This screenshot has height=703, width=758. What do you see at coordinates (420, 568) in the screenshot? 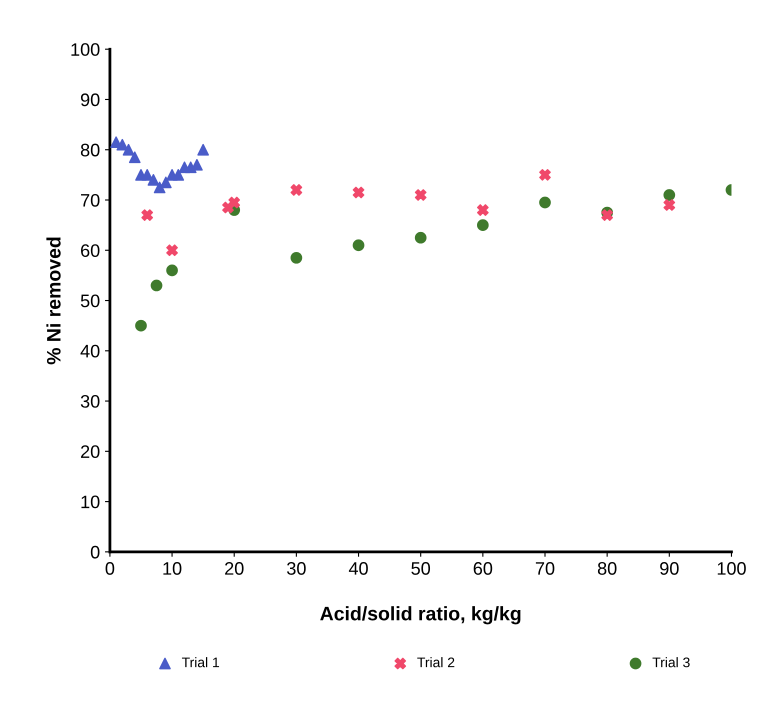
I see `x-tick-label: 50` at bounding box center [420, 568].